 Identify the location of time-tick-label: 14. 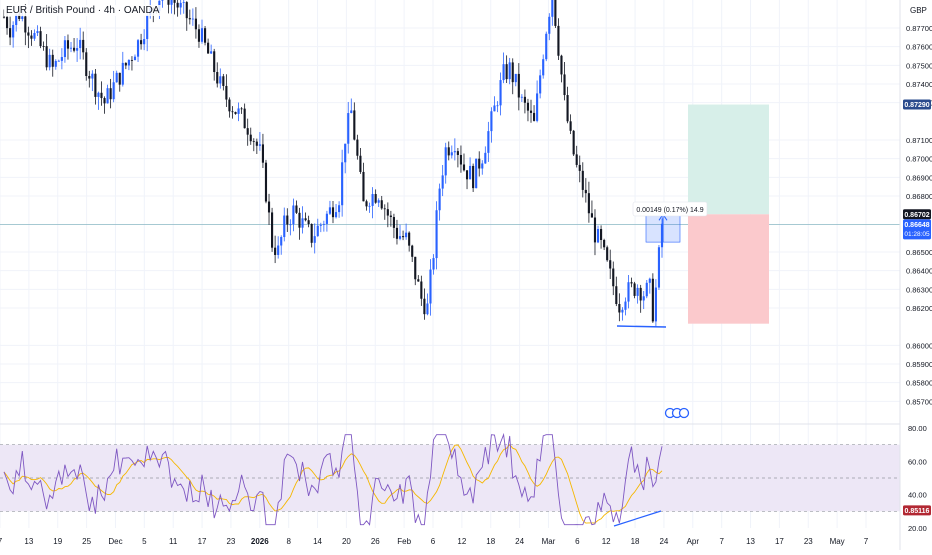
(317, 541).